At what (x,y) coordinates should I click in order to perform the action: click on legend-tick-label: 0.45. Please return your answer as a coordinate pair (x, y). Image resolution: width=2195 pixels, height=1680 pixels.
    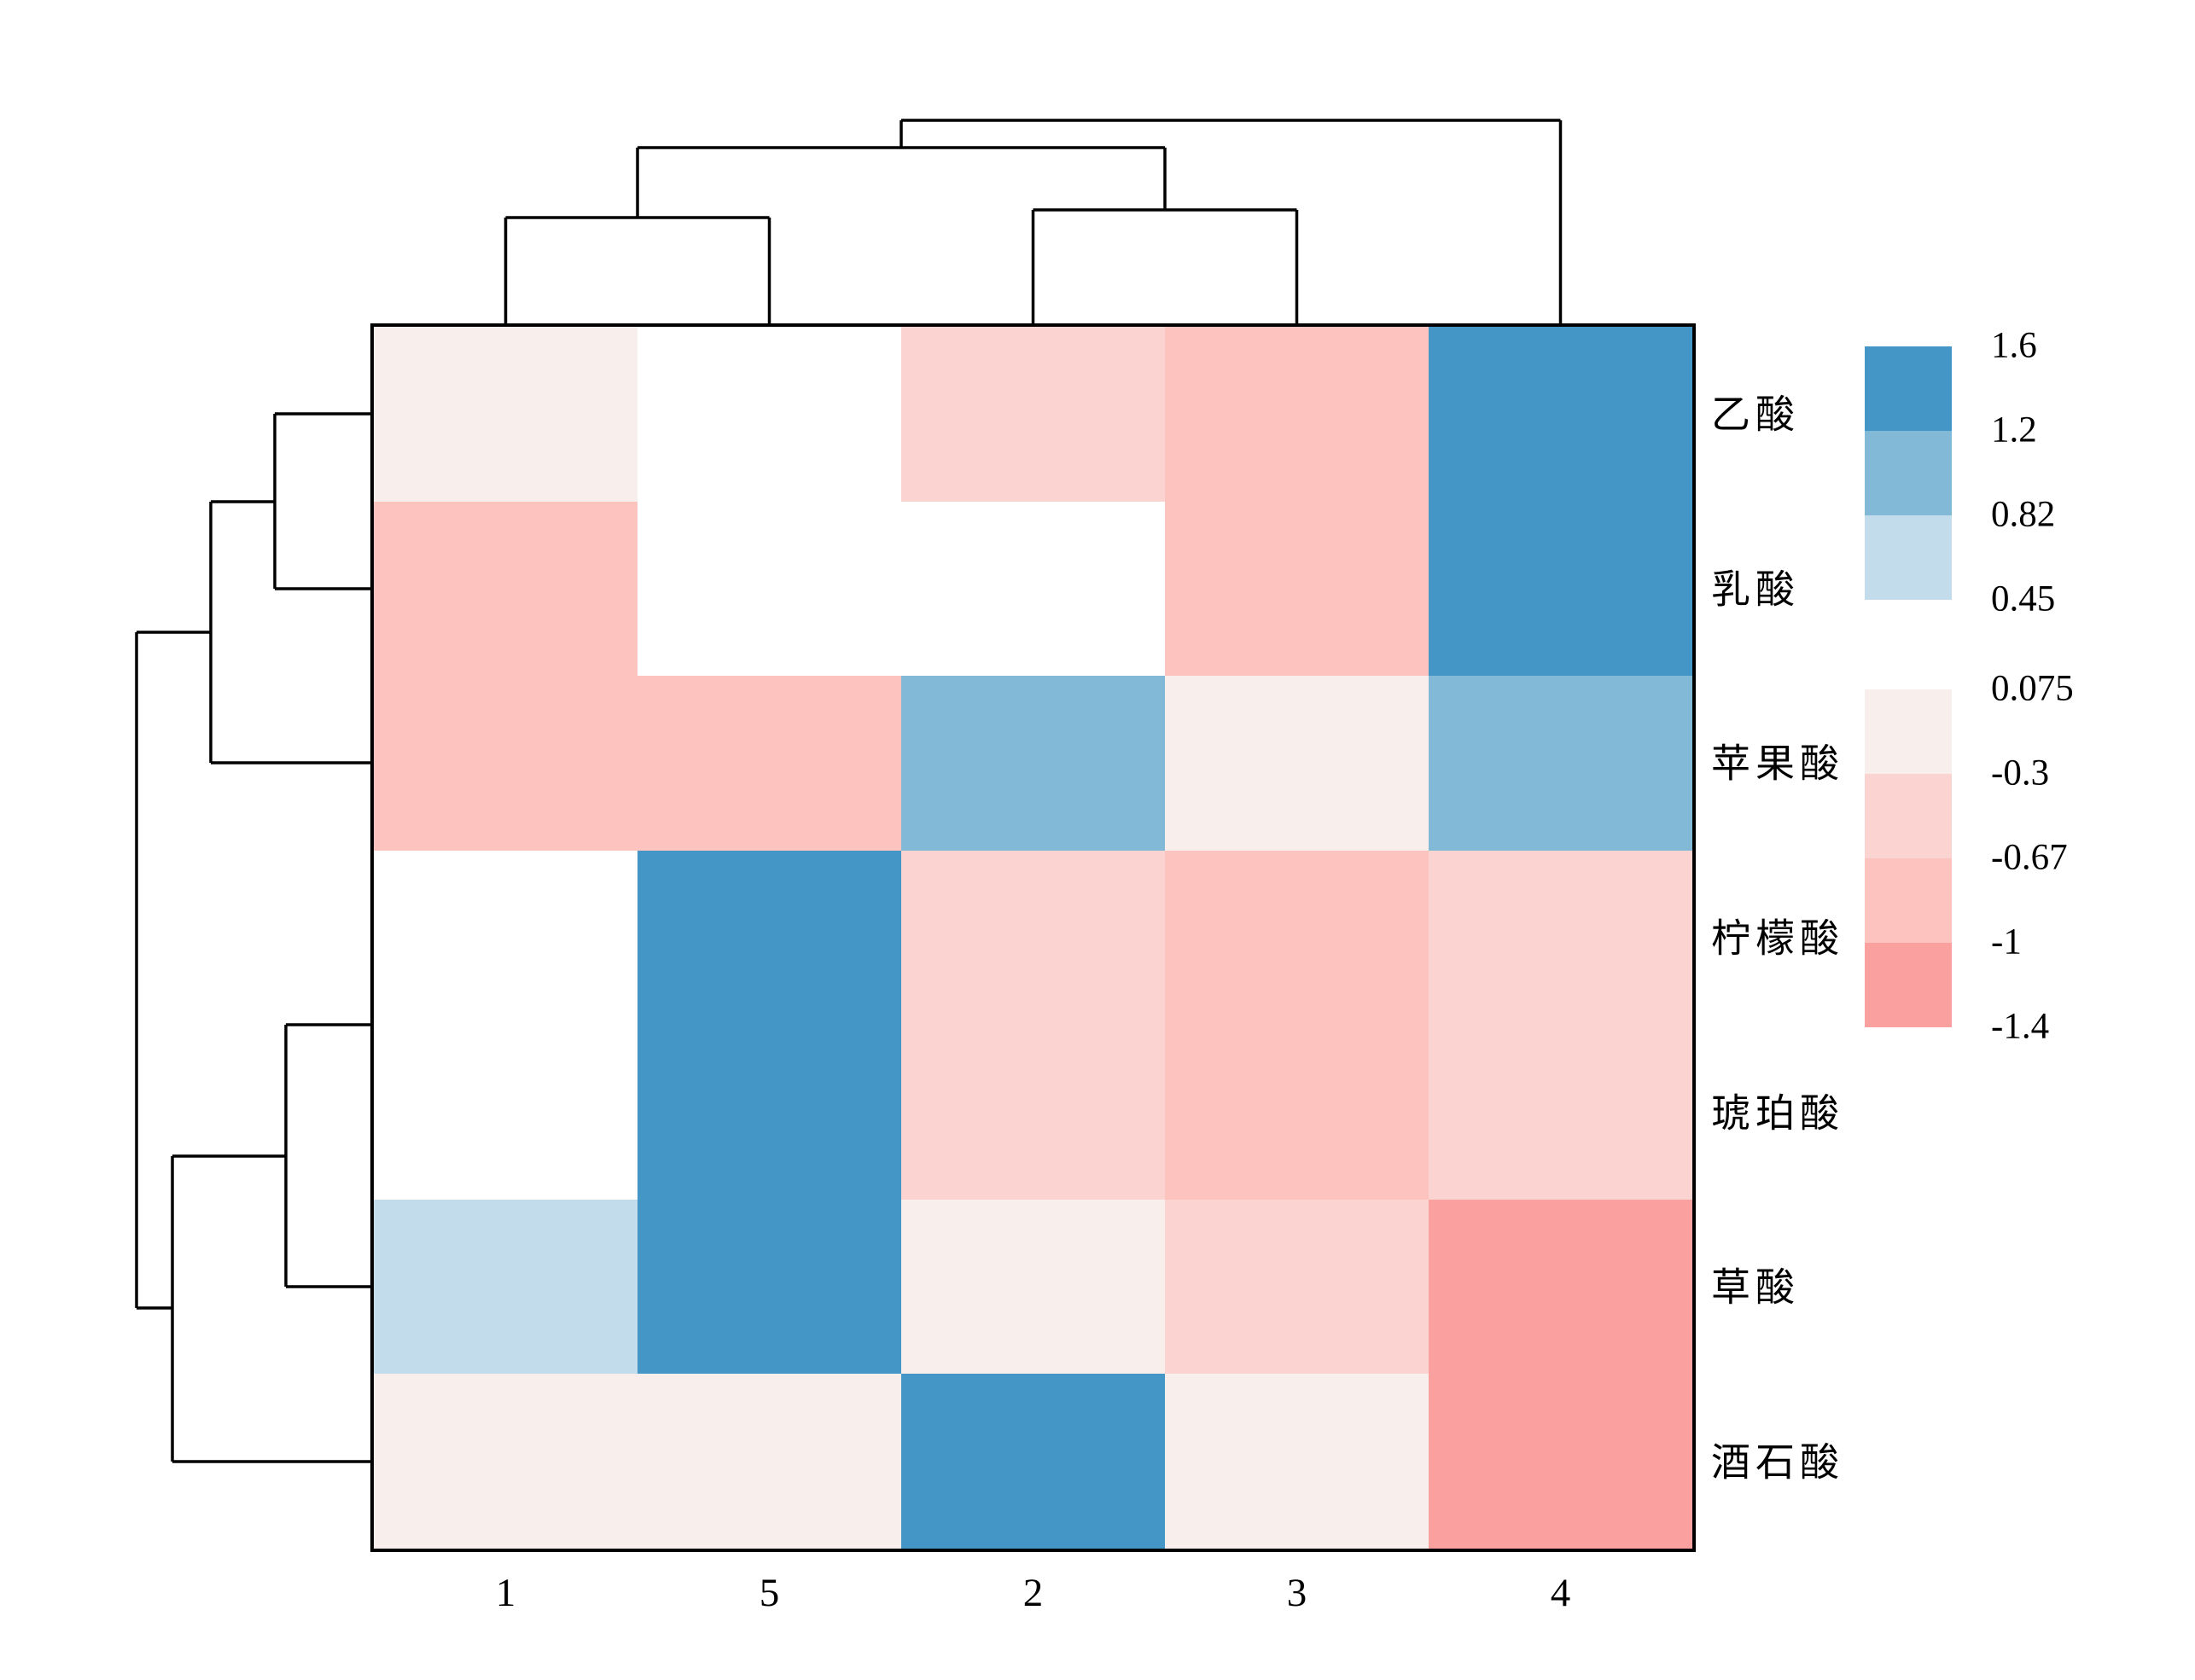
    Looking at the image, I should click on (2023, 599).